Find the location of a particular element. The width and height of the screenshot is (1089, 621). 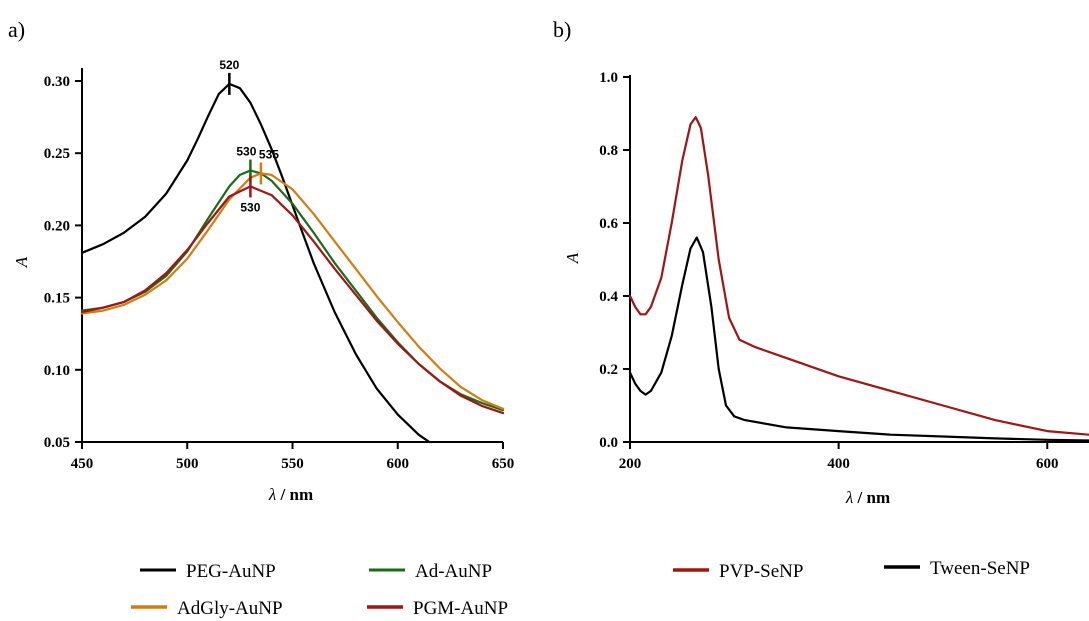

legend-label: PVP-SeNP is located at coordinates (761, 571).